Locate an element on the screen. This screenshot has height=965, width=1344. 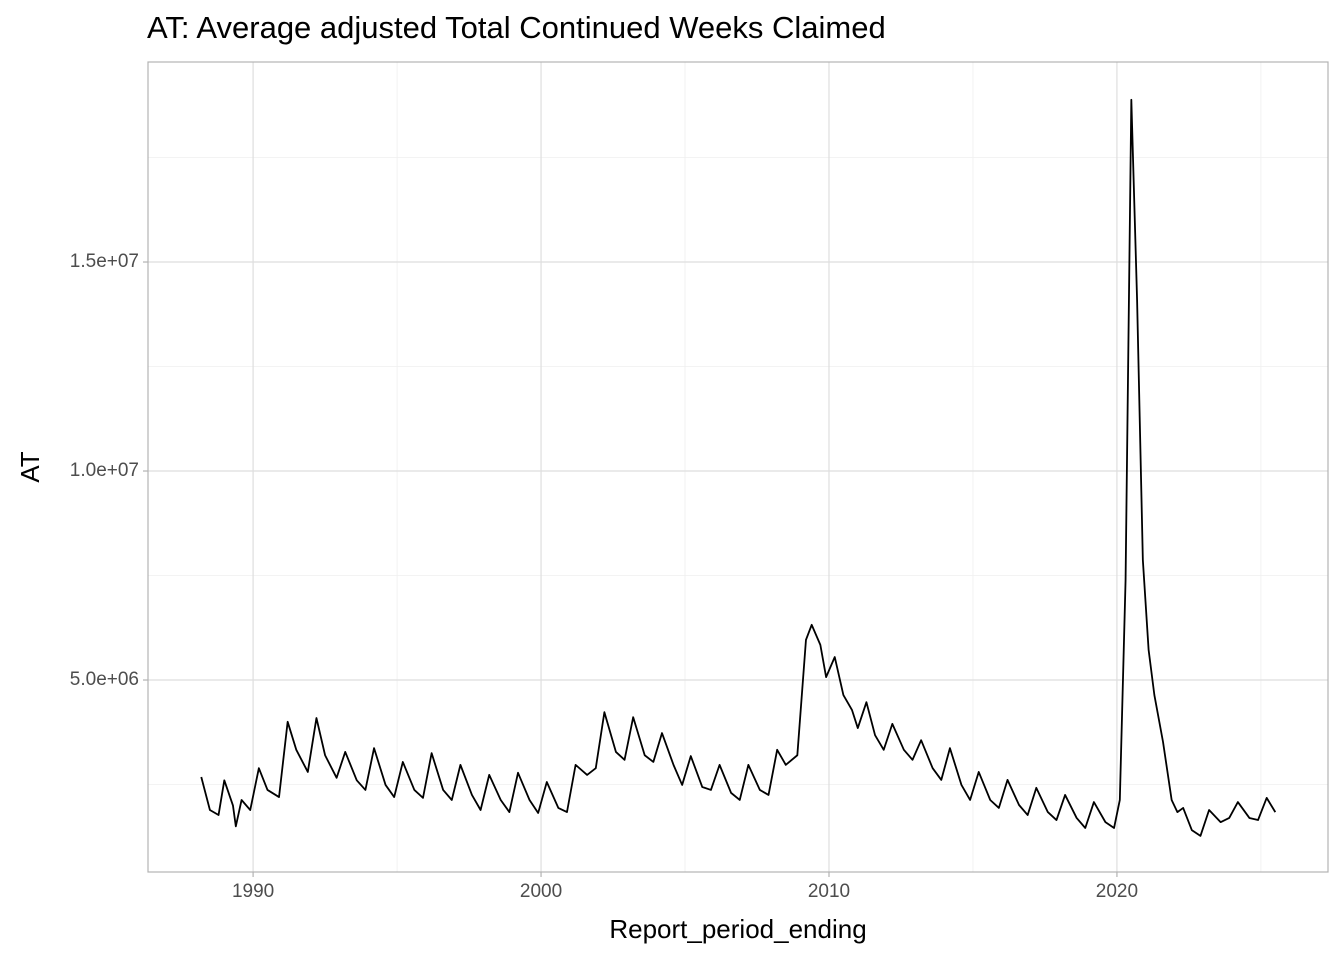
y-tick-label: 1.0e+07 is located at coordinates (104, 470).